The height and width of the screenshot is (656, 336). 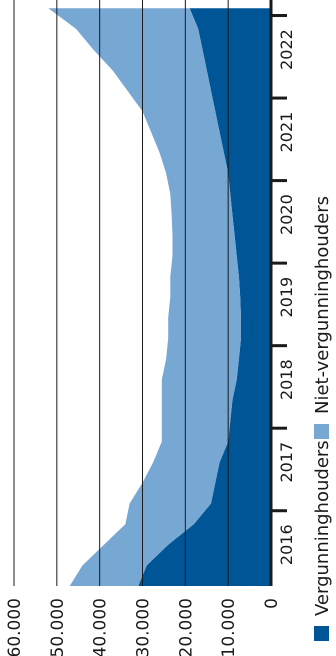 I want to click on x-tick-label: 2016, so click(x=286, y=544).